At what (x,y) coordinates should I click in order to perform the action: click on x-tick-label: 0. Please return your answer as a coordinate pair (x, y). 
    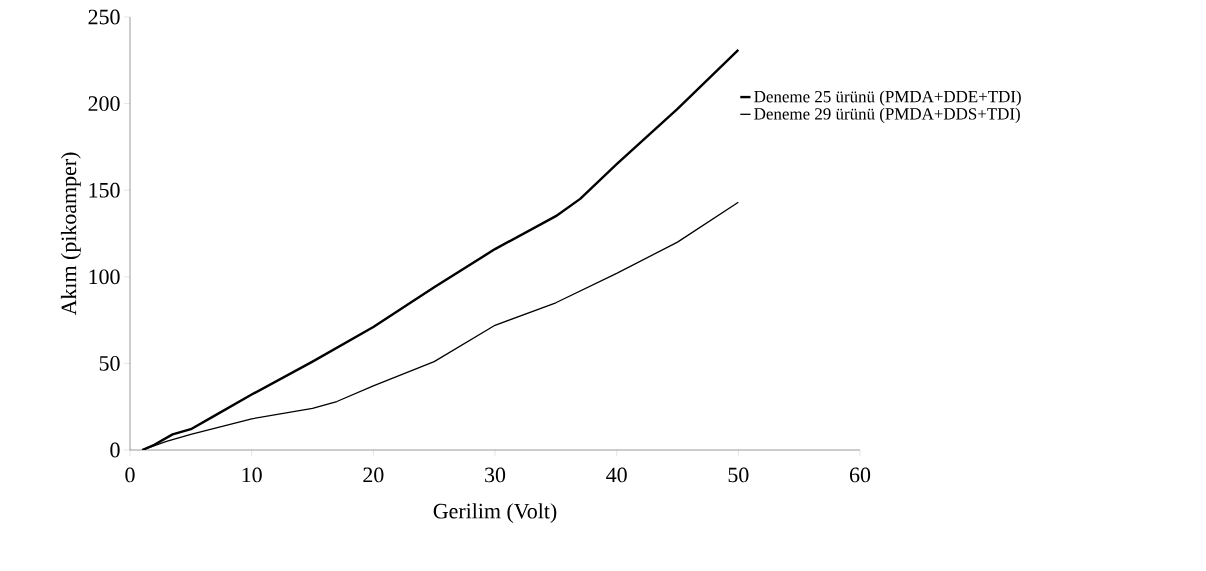
    Looking at the image, I should click on (130, 475).